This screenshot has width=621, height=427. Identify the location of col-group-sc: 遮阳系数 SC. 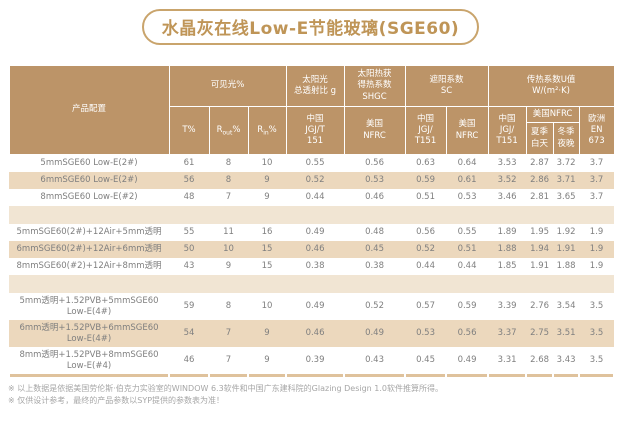
(446, 86).